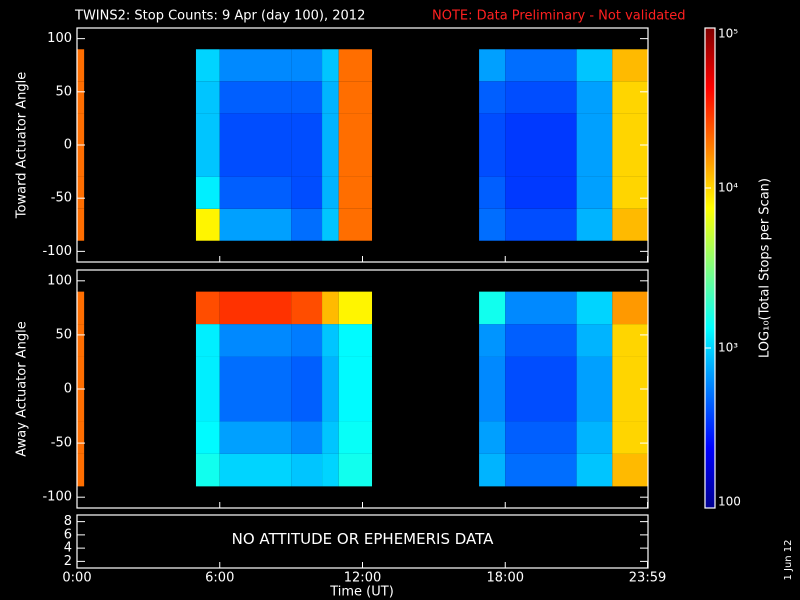 This screenshot has width=800, height=600. Describe the element at coordinates (68, 548) in the screenshot. I see `y-tick-label: 4` at that location.